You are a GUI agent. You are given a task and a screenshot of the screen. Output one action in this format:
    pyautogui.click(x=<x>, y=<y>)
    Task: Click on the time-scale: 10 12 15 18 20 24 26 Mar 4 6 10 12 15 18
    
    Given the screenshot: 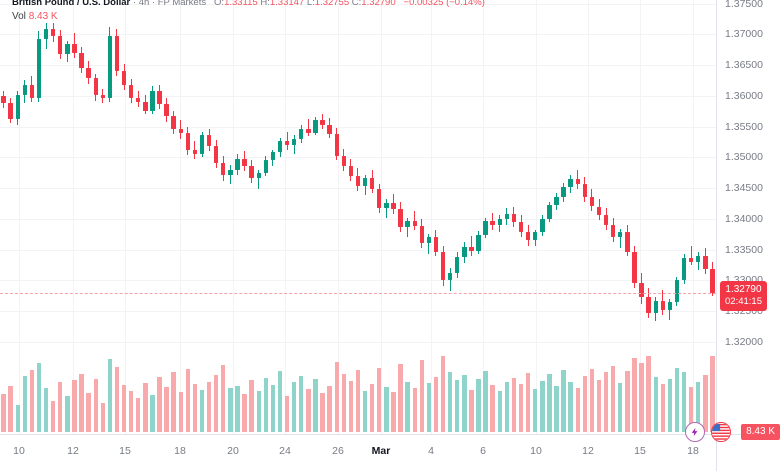 What is the action you would take?
    pyautogui.click(x=358, y=452)
    